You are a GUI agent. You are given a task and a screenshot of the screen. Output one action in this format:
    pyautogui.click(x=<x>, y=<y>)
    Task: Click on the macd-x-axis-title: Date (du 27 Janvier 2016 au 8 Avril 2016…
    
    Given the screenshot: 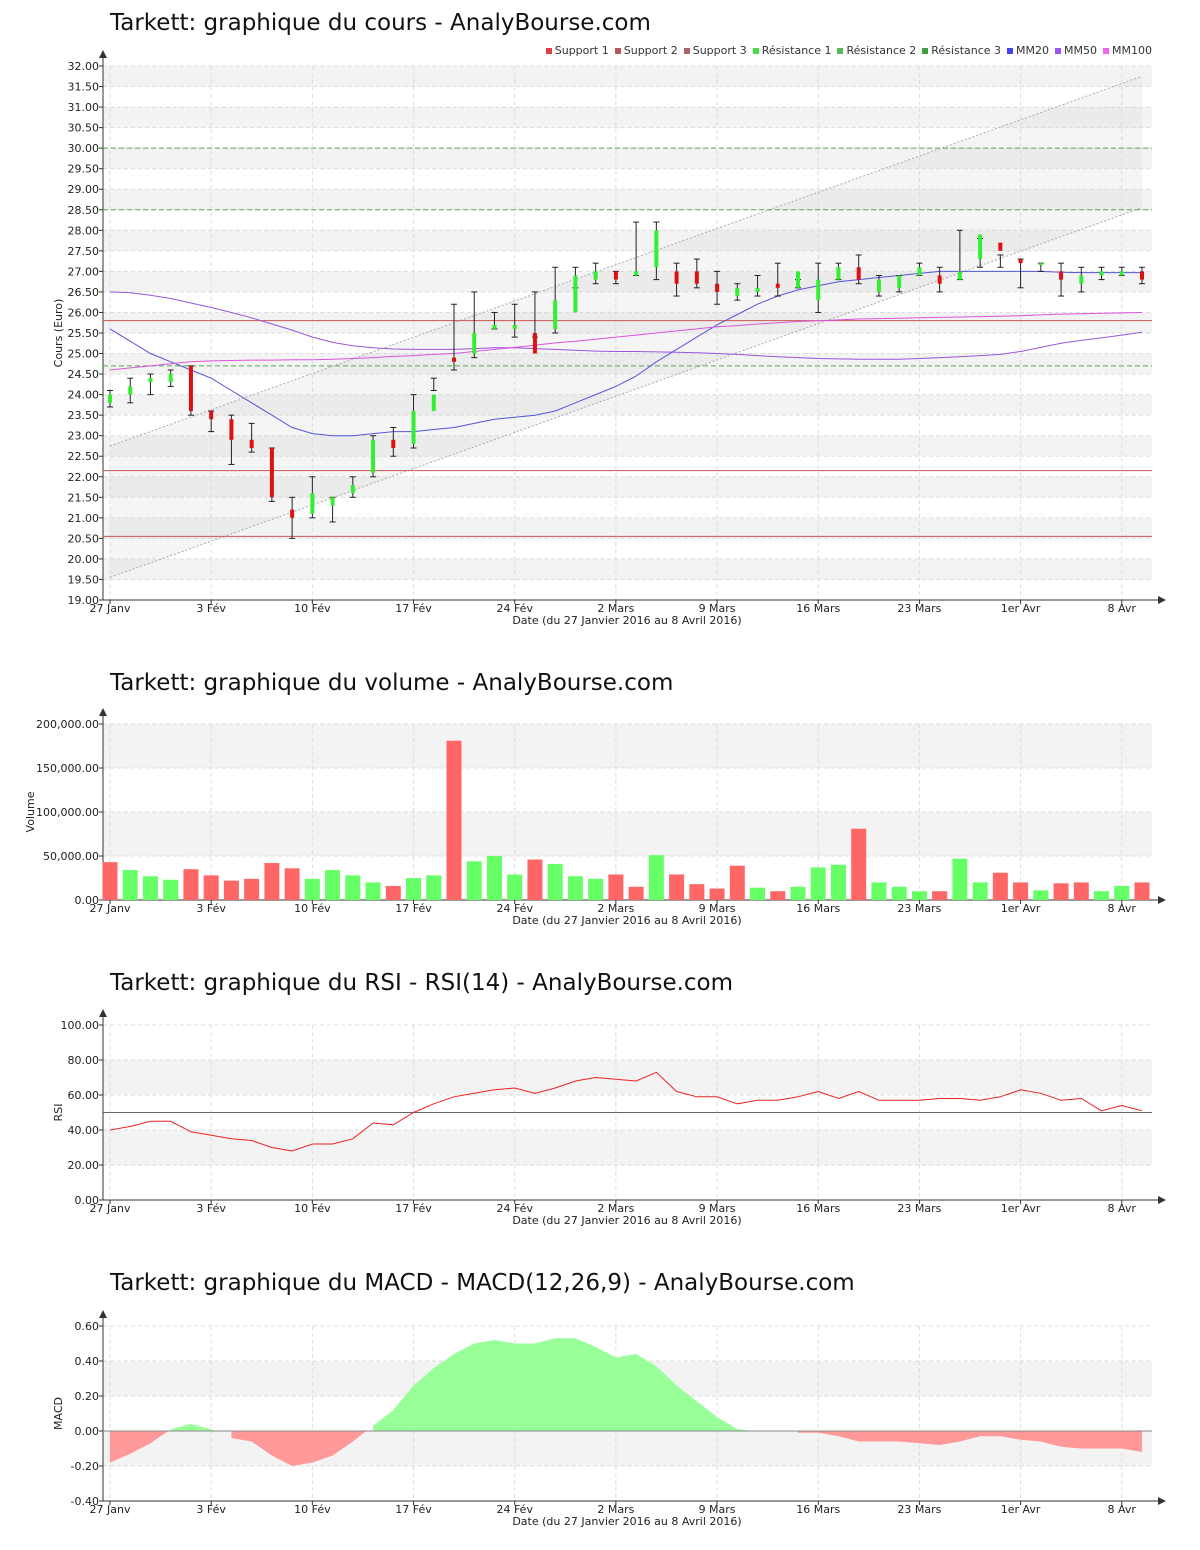 What is the action you would take?
    pyautogui.click(x=626, y=1521)
    